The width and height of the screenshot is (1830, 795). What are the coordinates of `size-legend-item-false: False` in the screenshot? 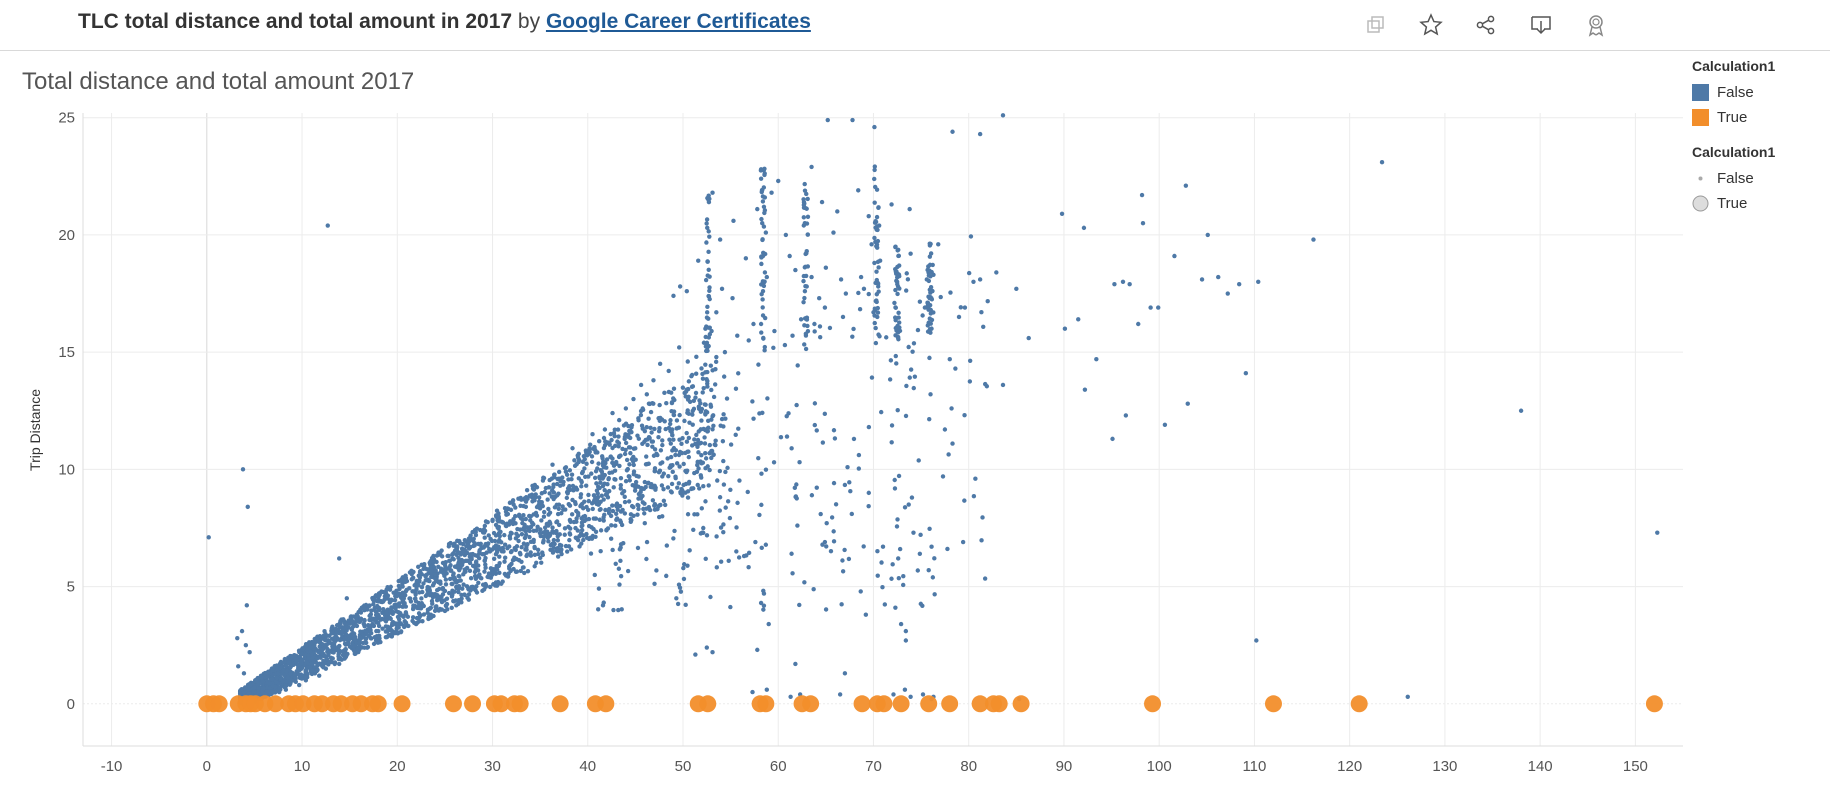 It's located at (1757, 178).